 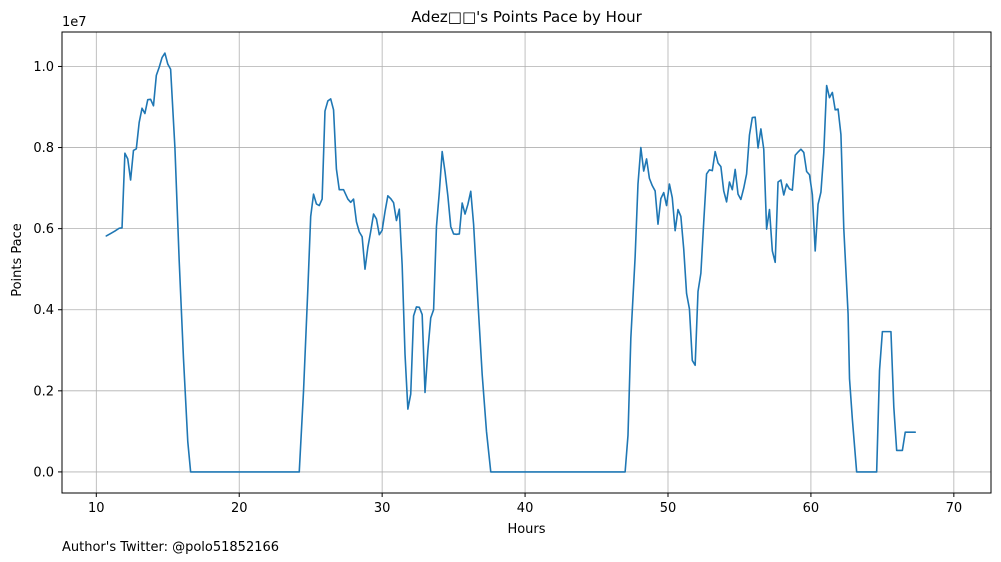 What do you see at coordinates (43, 391) in the screenshot?
I see `y-tick-label: 0.2` at bounding box center [43, 391].